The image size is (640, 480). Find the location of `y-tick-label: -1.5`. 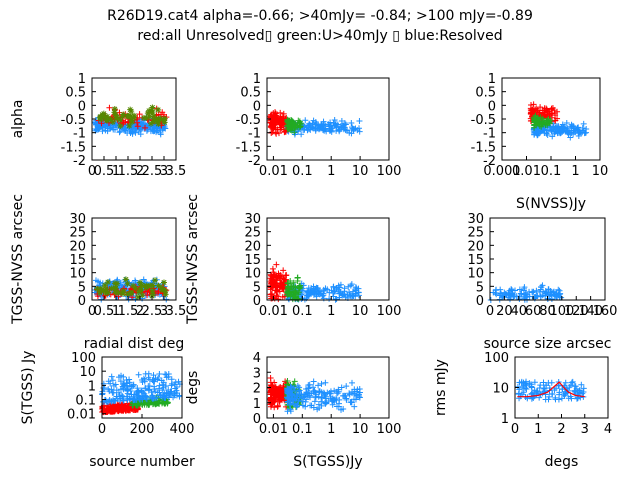

y-tick-label: -1.5 is located at coordinates (248, 147).